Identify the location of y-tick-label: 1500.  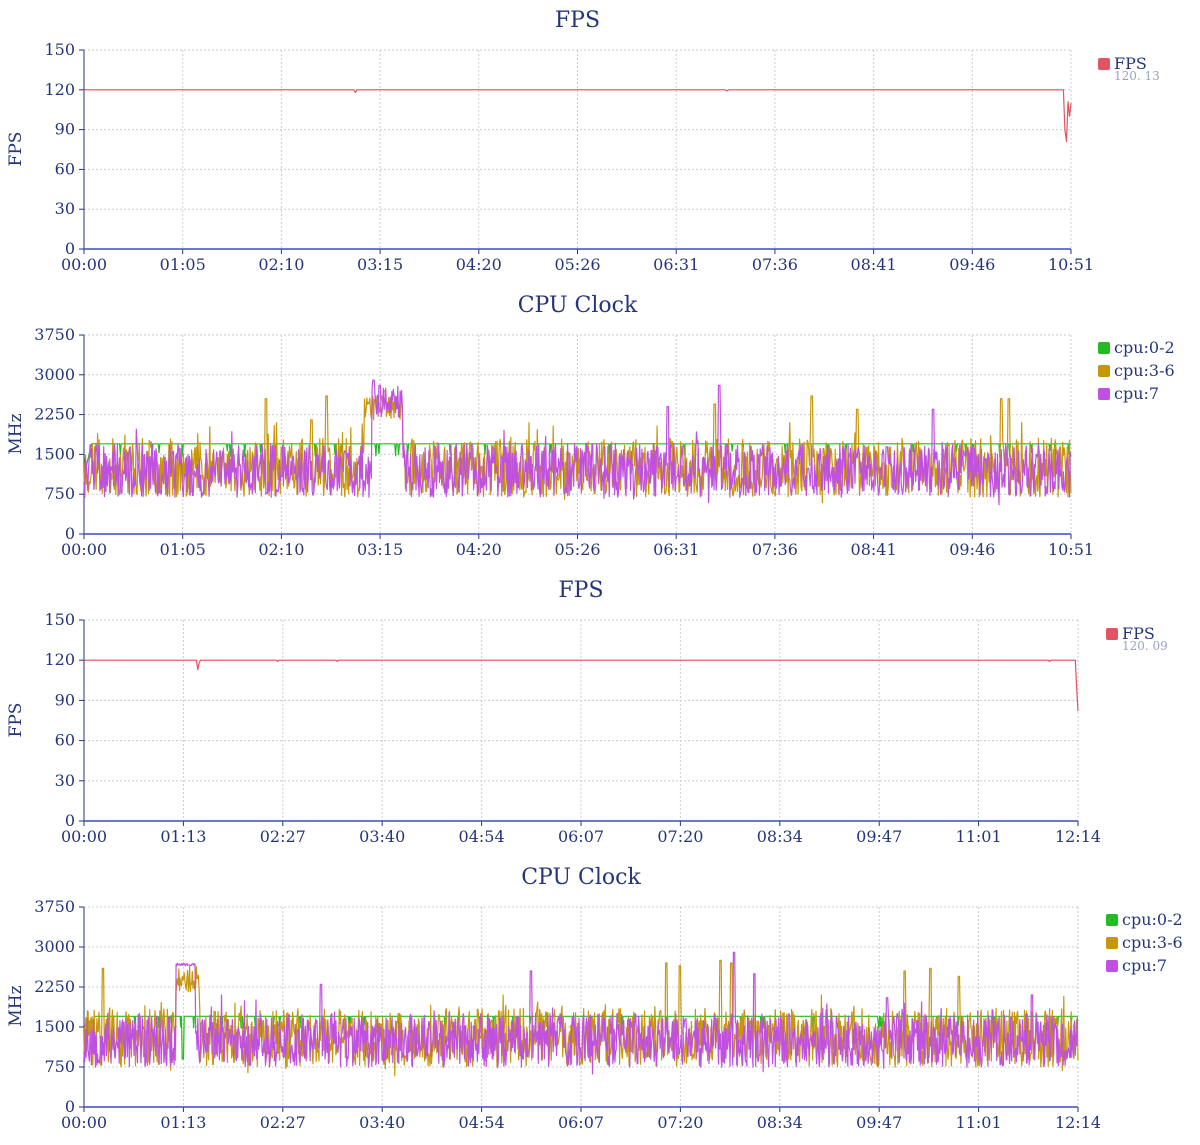
(54, 453).